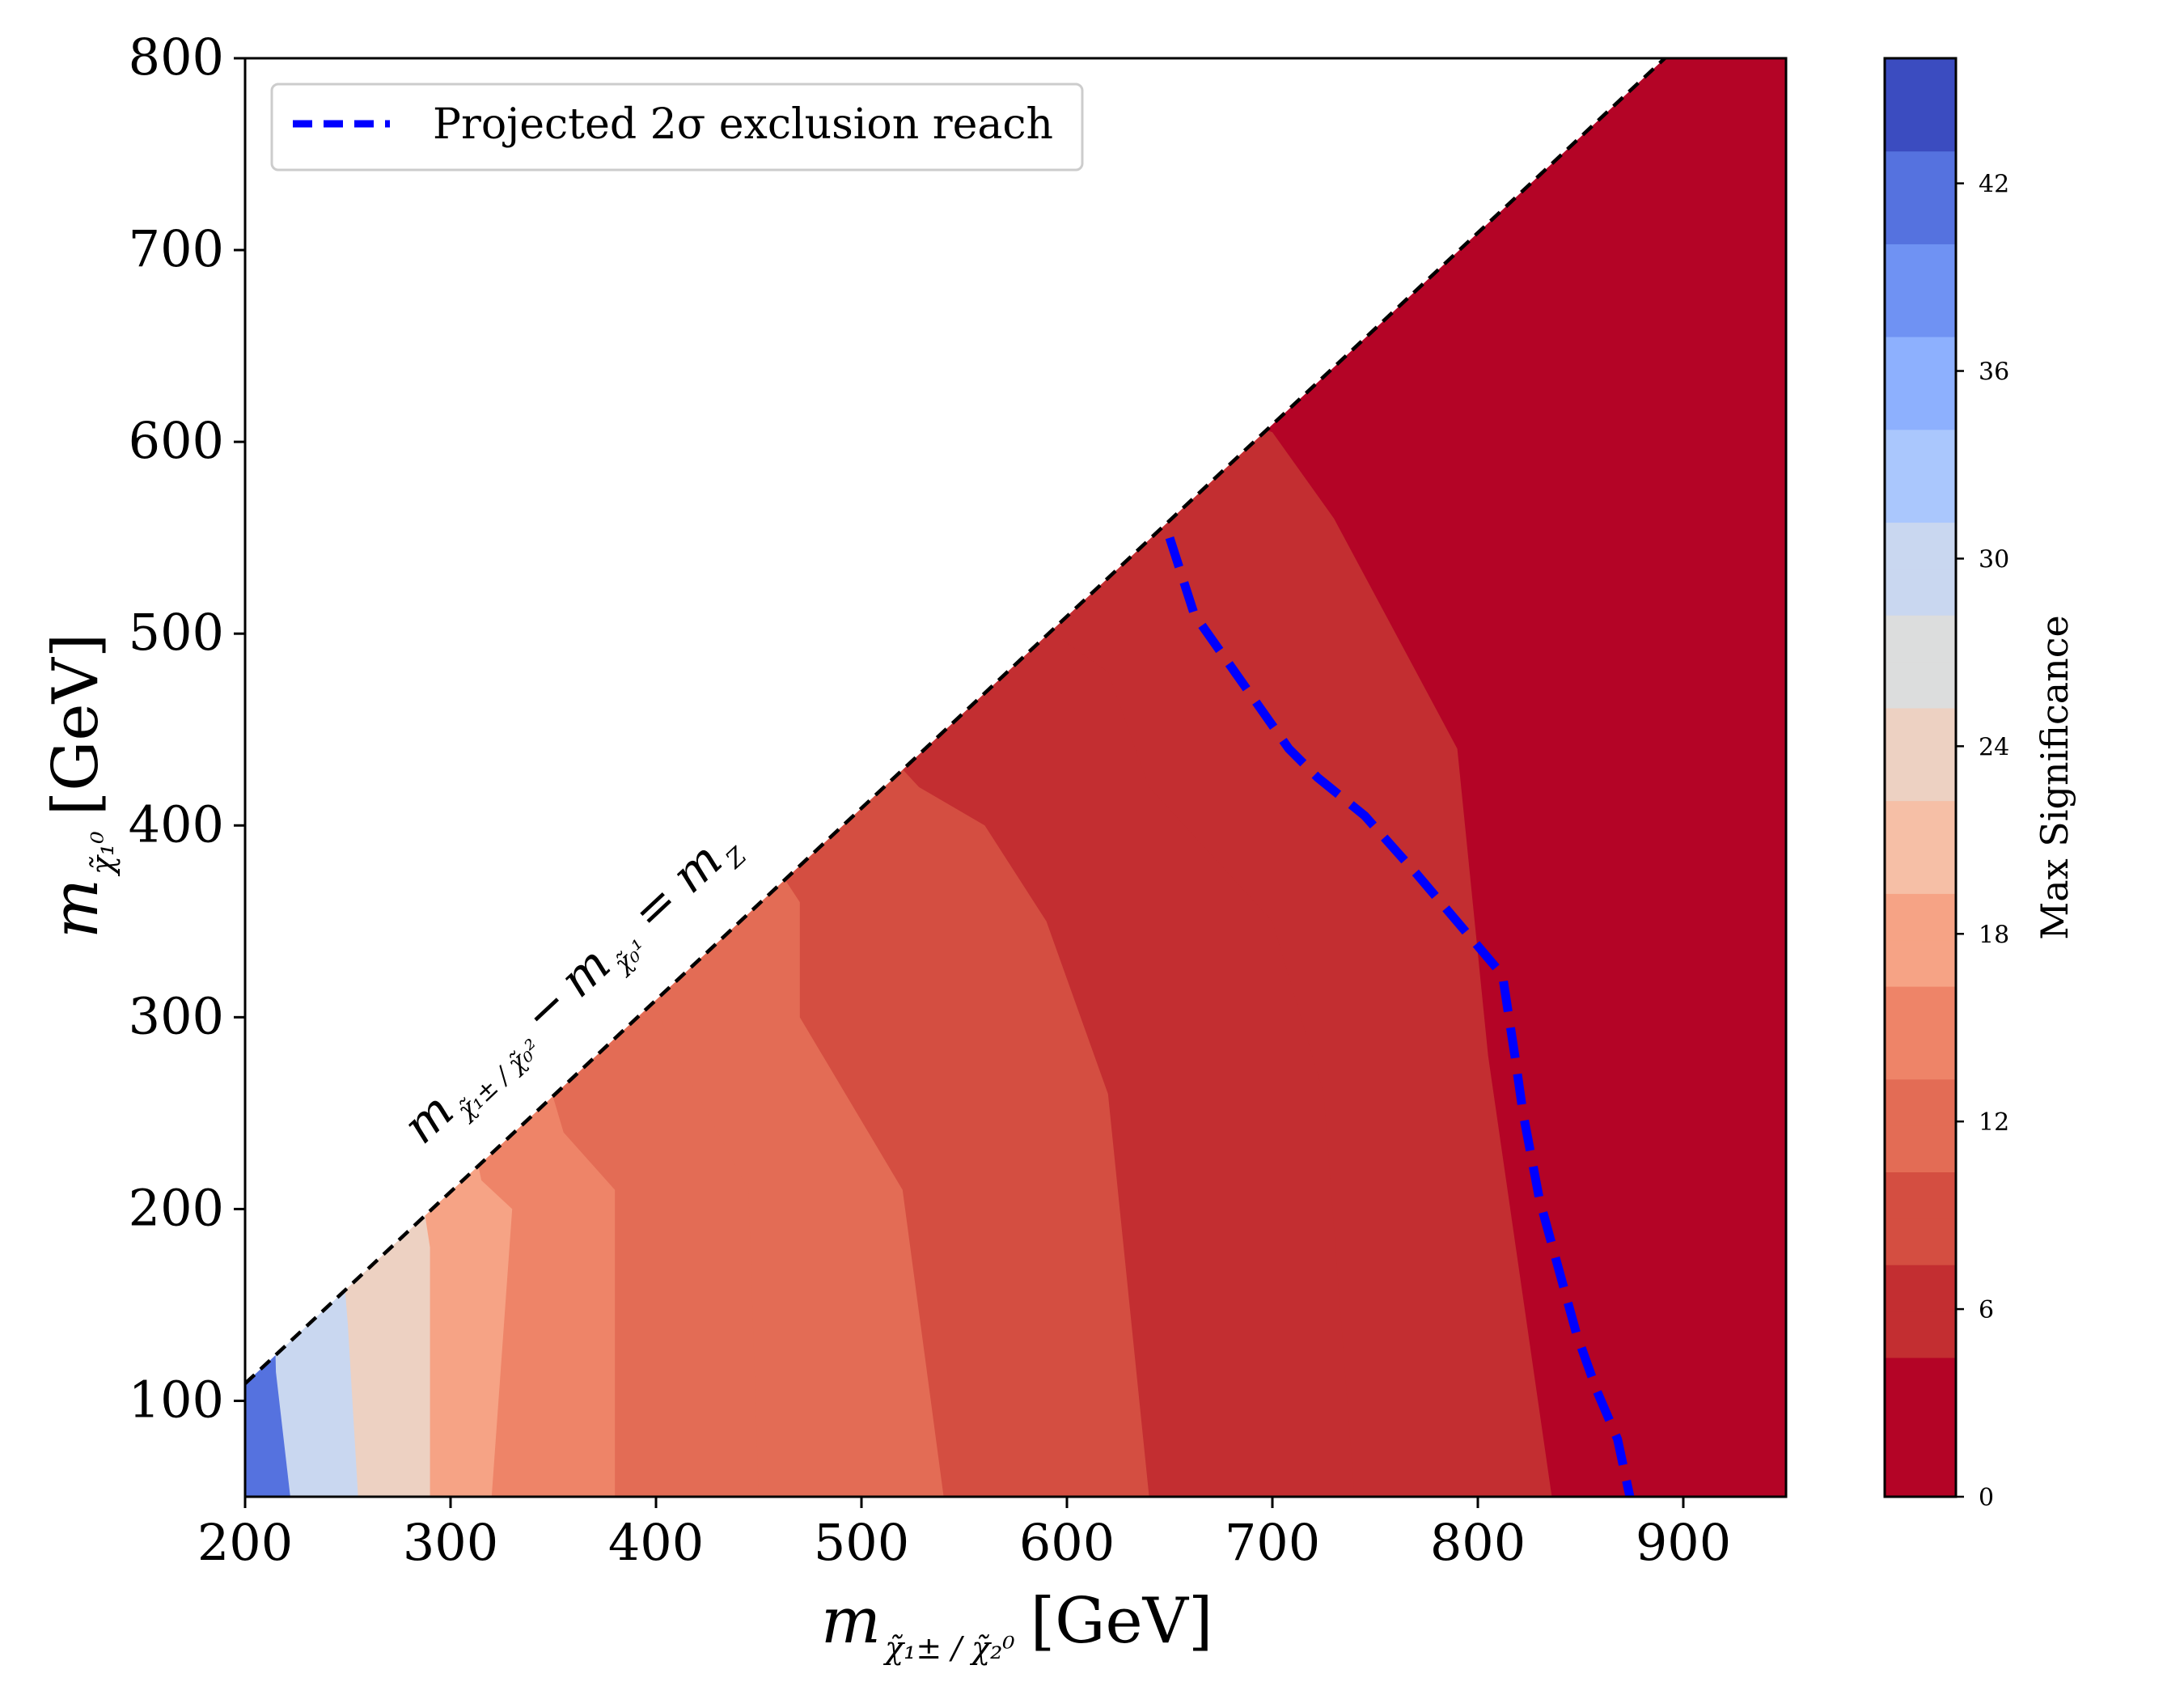 The height and width of the screenshot is (1699, 2184). What do you see at coordinates (1994, 747) in the screenshot?
I see `colorbar-tick-label: 24` at bounding box center [1994, 747].